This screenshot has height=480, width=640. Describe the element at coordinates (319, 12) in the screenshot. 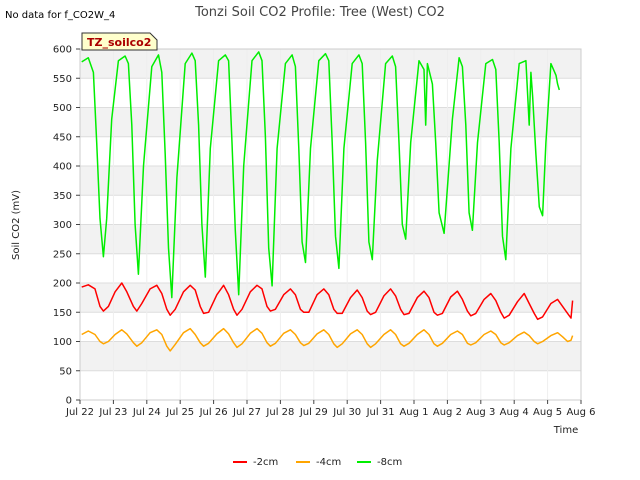

I see `chart-title: Tonzi Soil CO2 Profile: Tree (West) CO2` at that location.